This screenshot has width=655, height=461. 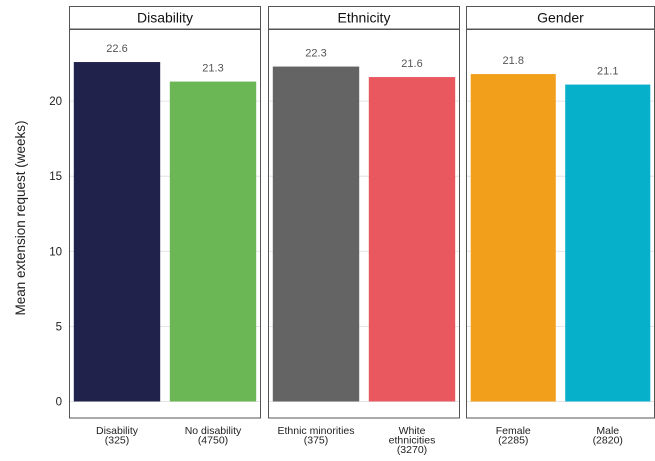 I want to click on y-axis-ticks: 0 5 10 15 20, so click(x=55, y=252).